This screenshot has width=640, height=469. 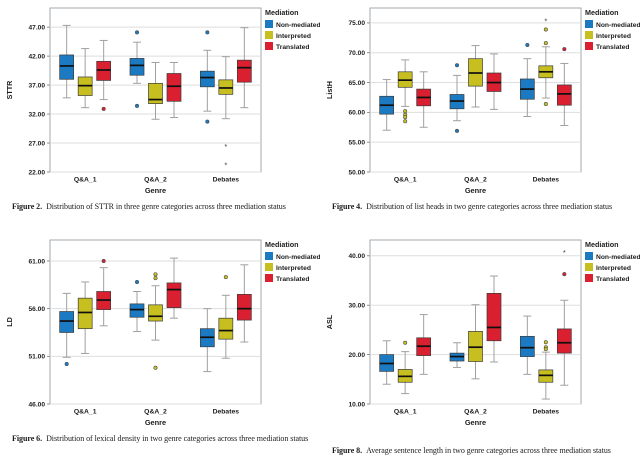 I want to click on fig4-extreme-point: *, so click(x=545, y=21).